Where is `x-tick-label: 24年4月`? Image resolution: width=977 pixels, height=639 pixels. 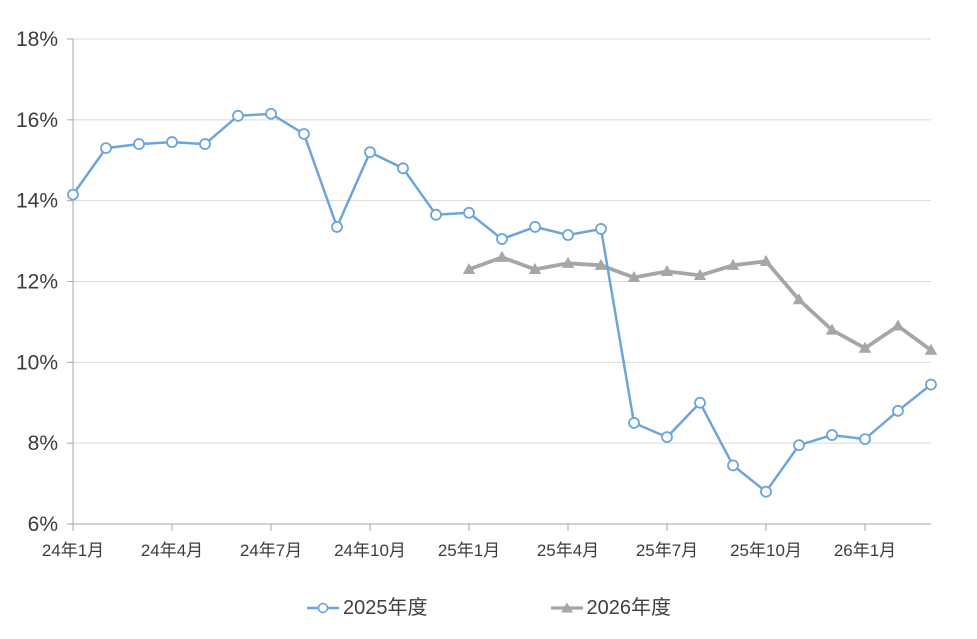
x-tick-label: 24年4月 is located at coordinates (172, 550).